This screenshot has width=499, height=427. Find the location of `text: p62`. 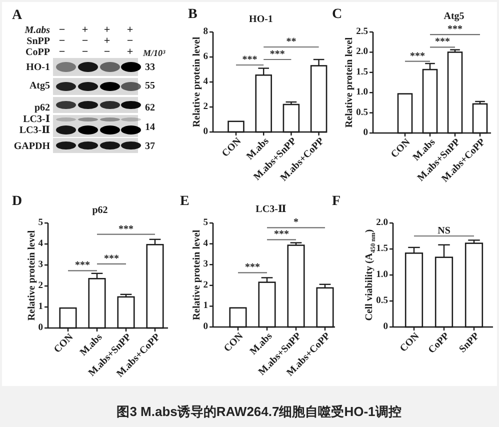

text: p62 is located at coordinates (42, 108).